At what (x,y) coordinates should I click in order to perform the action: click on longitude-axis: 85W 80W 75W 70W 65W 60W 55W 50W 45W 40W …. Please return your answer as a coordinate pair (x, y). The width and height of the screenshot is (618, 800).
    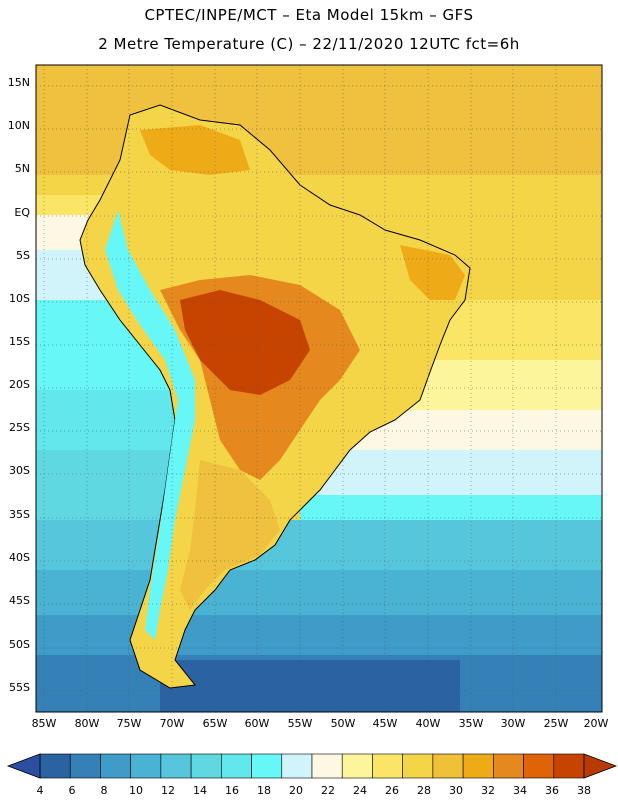
    Looking at the image, I should click on (320, 723).